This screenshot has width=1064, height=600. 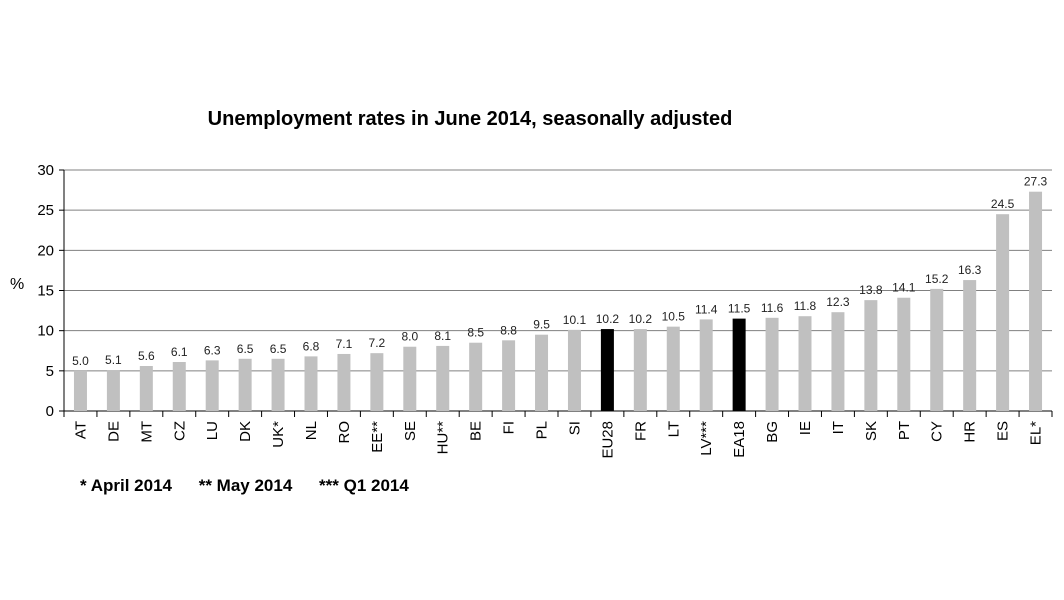 What do you see at coordinates (126, 485) in the screenshot?
I see `footnote-april: * April 2014` at bounding box center [126, 485].